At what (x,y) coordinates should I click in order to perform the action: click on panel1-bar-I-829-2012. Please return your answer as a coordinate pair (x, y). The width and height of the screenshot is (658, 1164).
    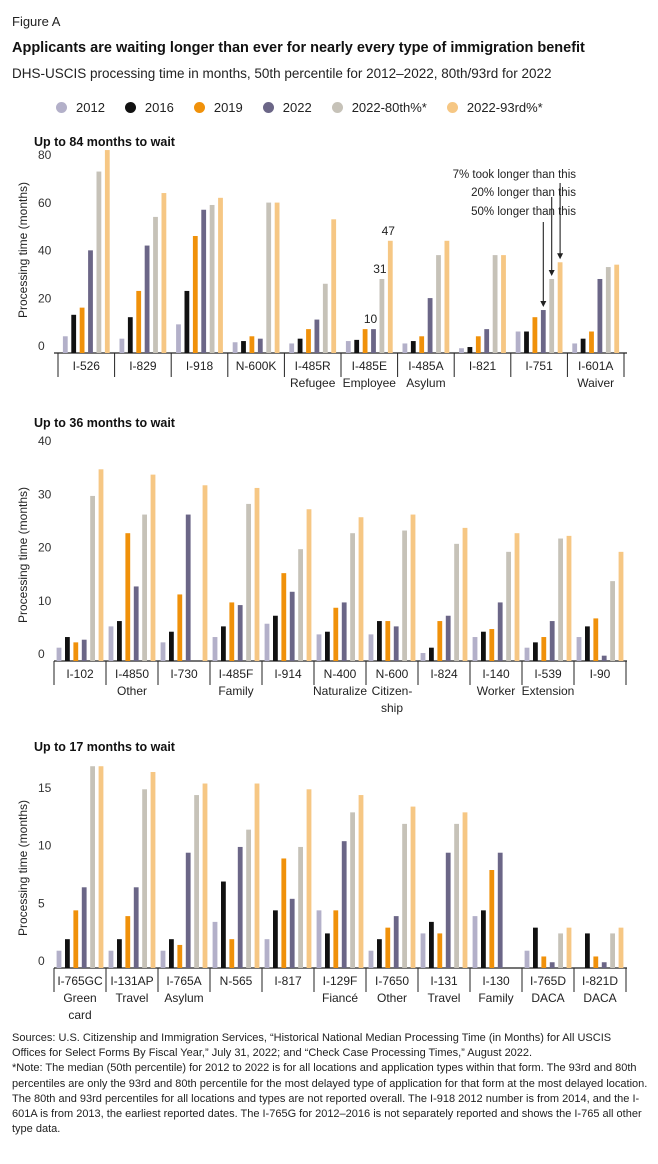
    Looking at the image, I should click on (122, 345).